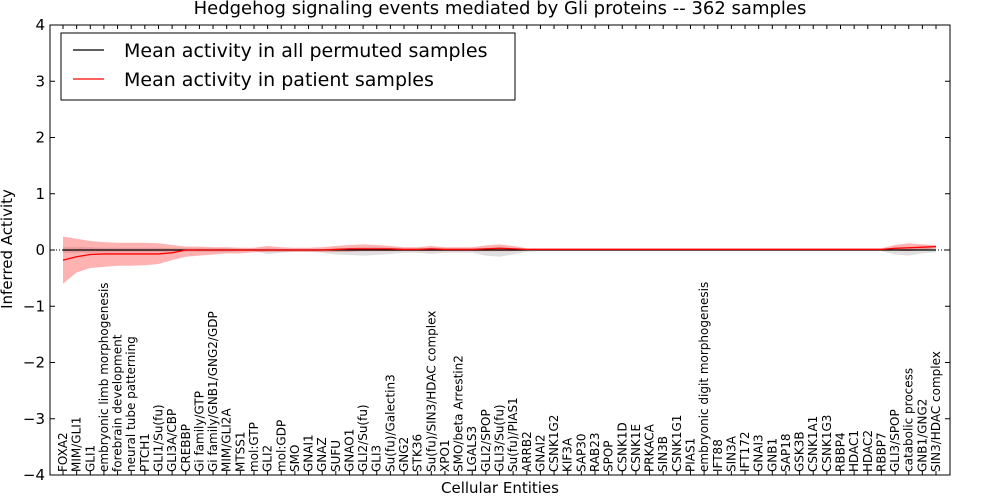 The width and height of the screenshot is (1000, 500). Describe the element at coordinates (609, 456) in the screenshot. I see `x-category-label: SPOP` at that location.